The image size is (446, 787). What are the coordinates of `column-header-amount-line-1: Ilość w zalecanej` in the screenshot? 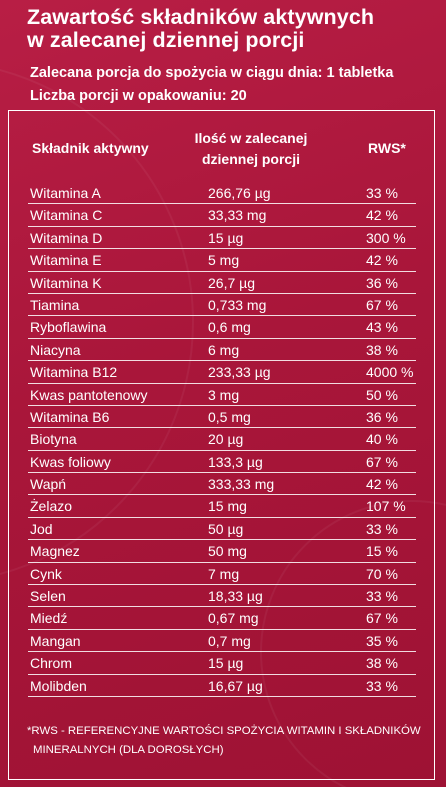 It's located at (251, 138).